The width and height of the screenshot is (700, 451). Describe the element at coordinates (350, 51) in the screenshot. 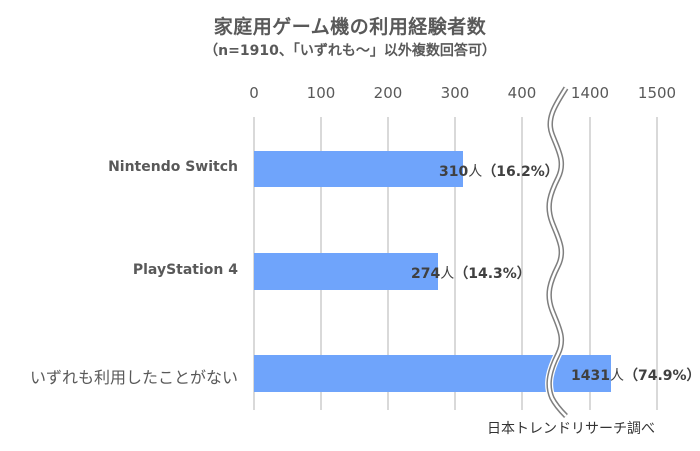

I see `chart-subtitle: （n=1910、「いずれも～」以外複数回答可）` at that location.